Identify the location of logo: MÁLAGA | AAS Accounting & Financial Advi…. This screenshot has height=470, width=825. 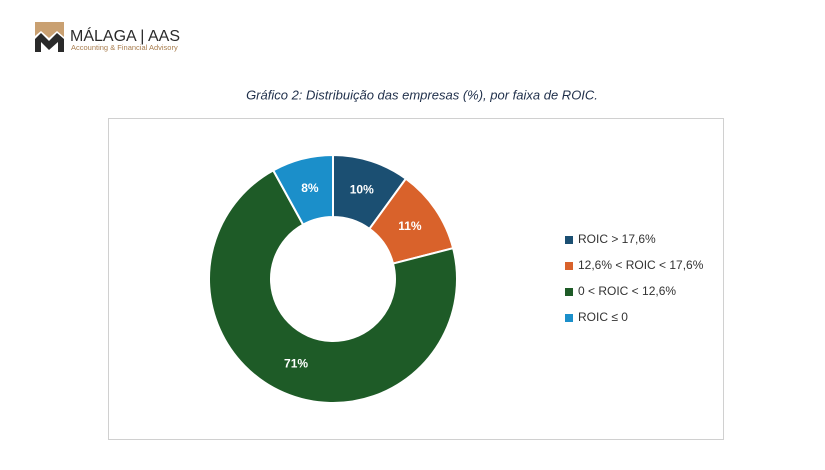
(107, 37).